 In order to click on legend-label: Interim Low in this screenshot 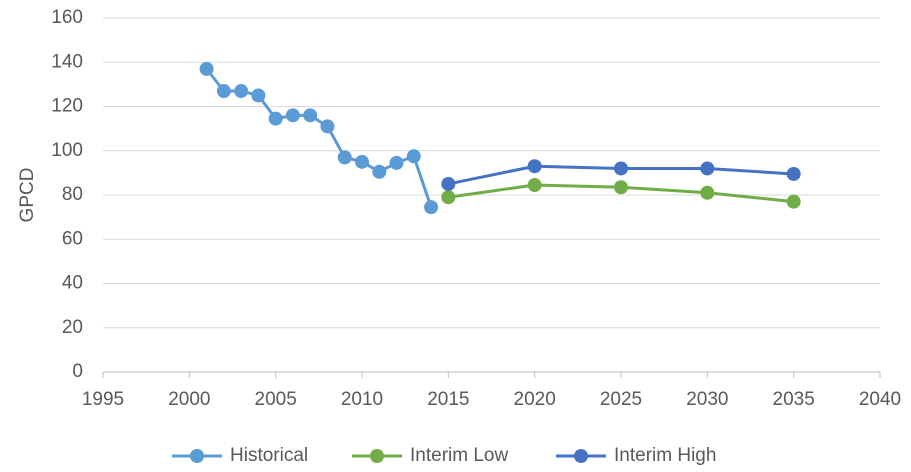, I will do `click(459, 455)`.